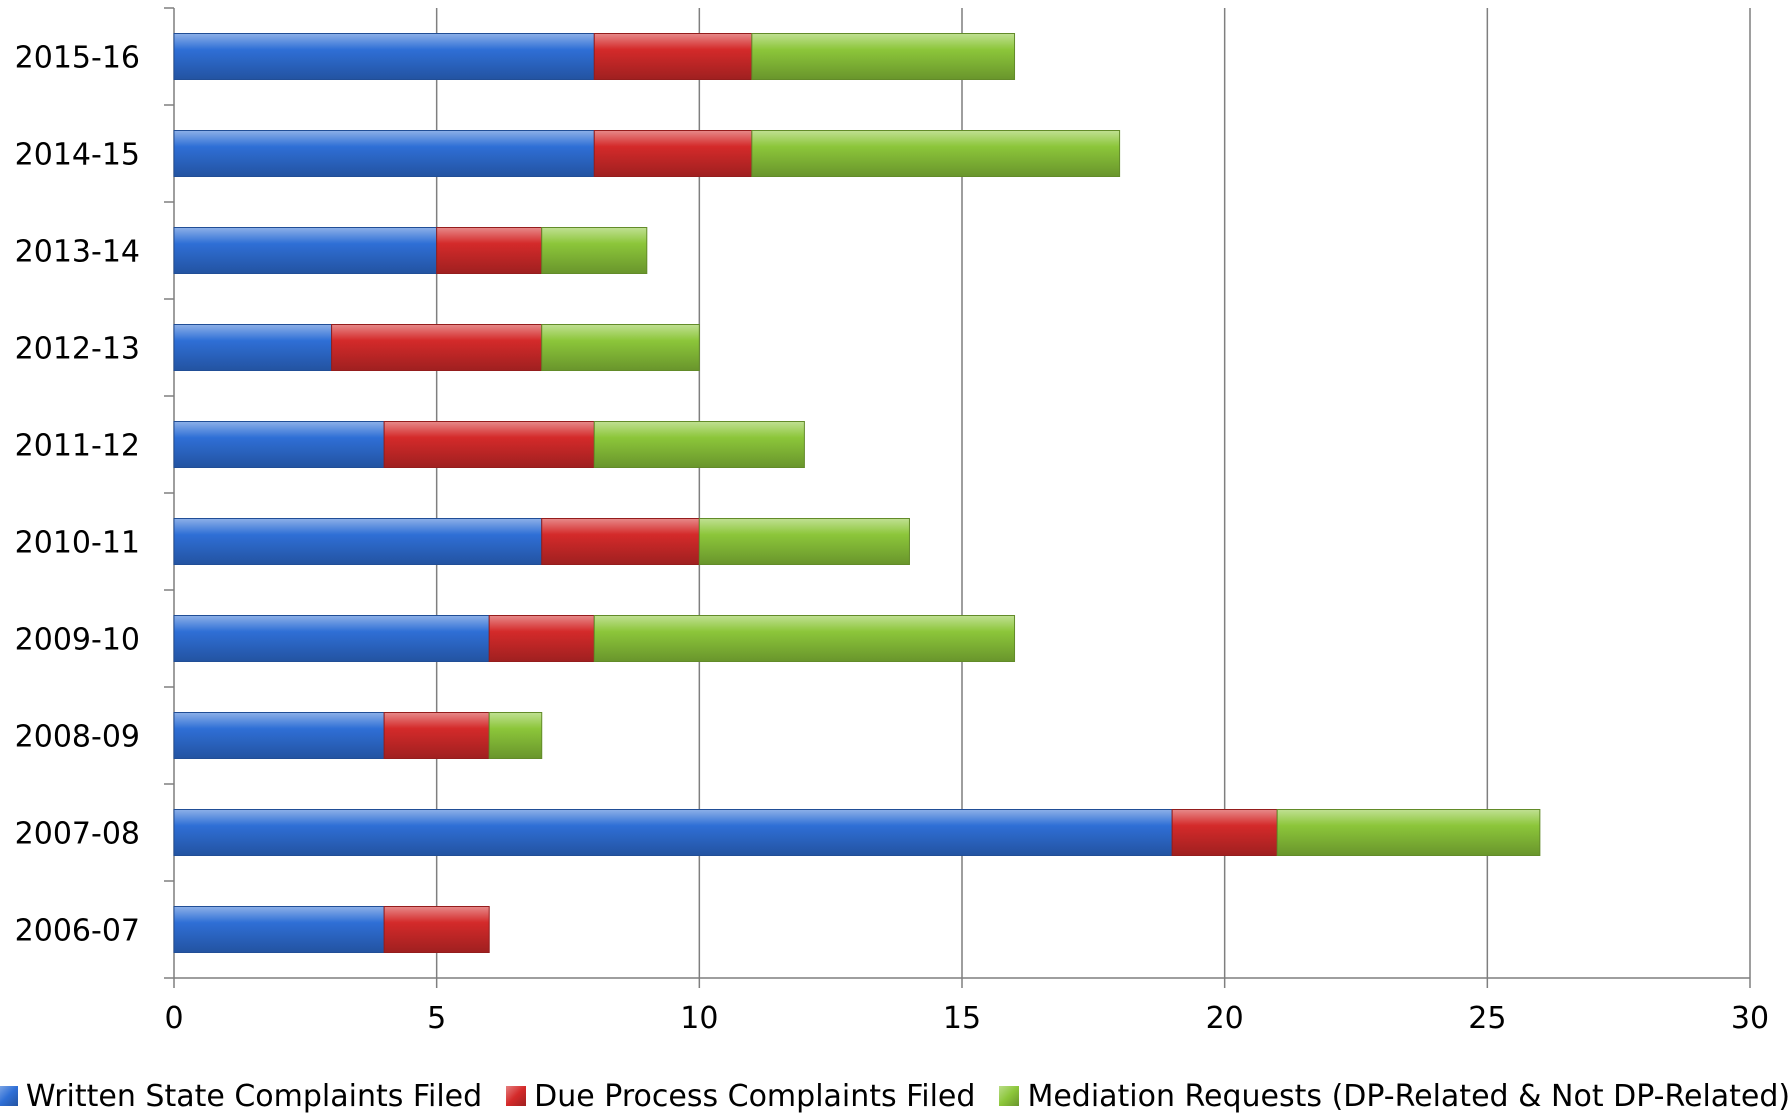 The height and width of the screenshot is (1115, 1788). Describe the element at coordinates (77, 349) in the screenshot. I see `y-tick-label: 2012-13` at that location.